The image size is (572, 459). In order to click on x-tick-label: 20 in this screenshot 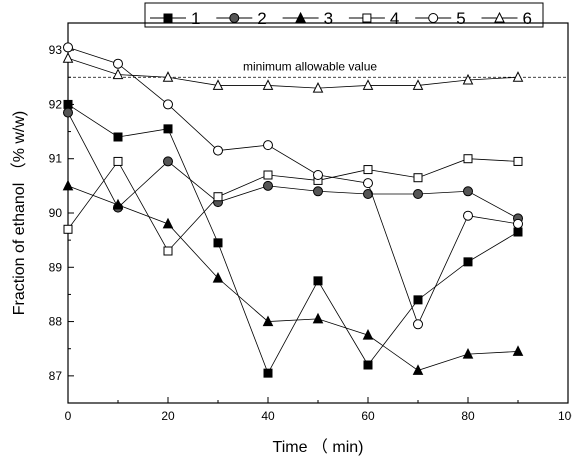, I will do `click(168, 416)`.